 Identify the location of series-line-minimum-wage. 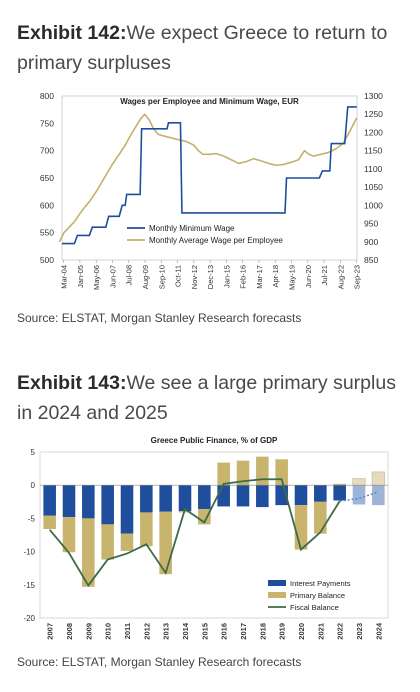
(209, 175).